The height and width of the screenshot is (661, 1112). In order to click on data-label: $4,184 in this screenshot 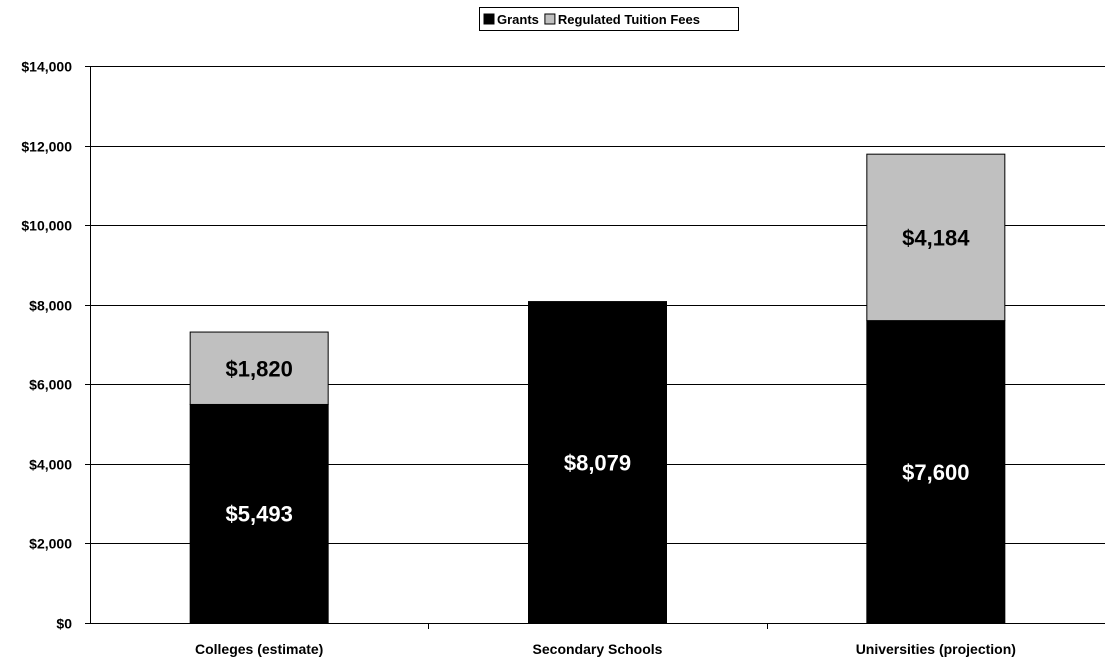, I will do `click(936, 237)`.